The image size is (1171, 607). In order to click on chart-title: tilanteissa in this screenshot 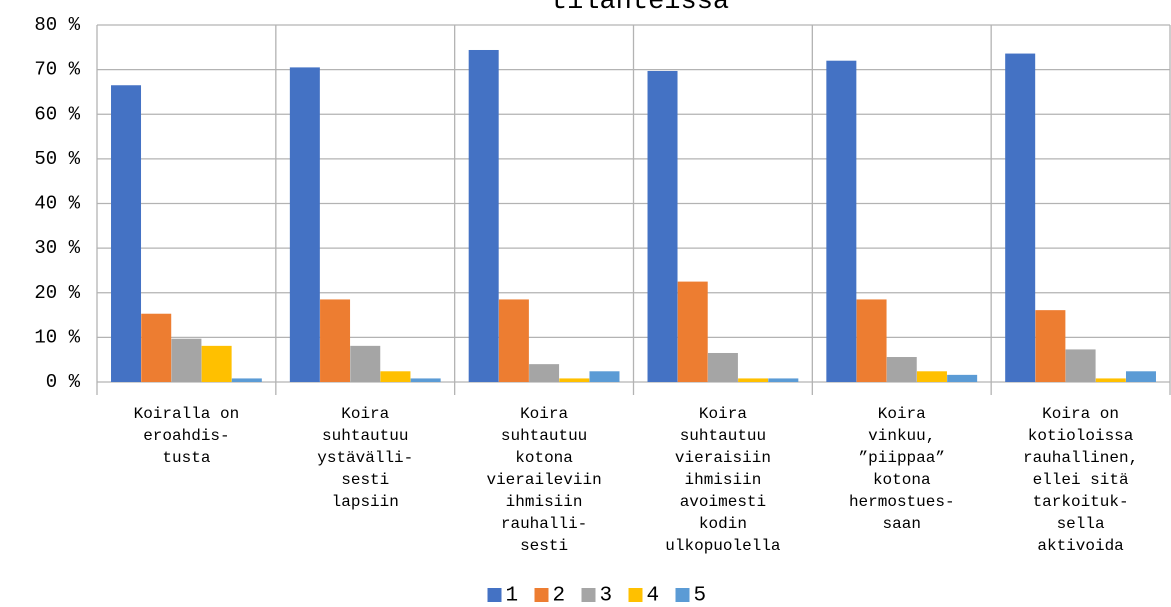, I will do `click(640, 8)`.